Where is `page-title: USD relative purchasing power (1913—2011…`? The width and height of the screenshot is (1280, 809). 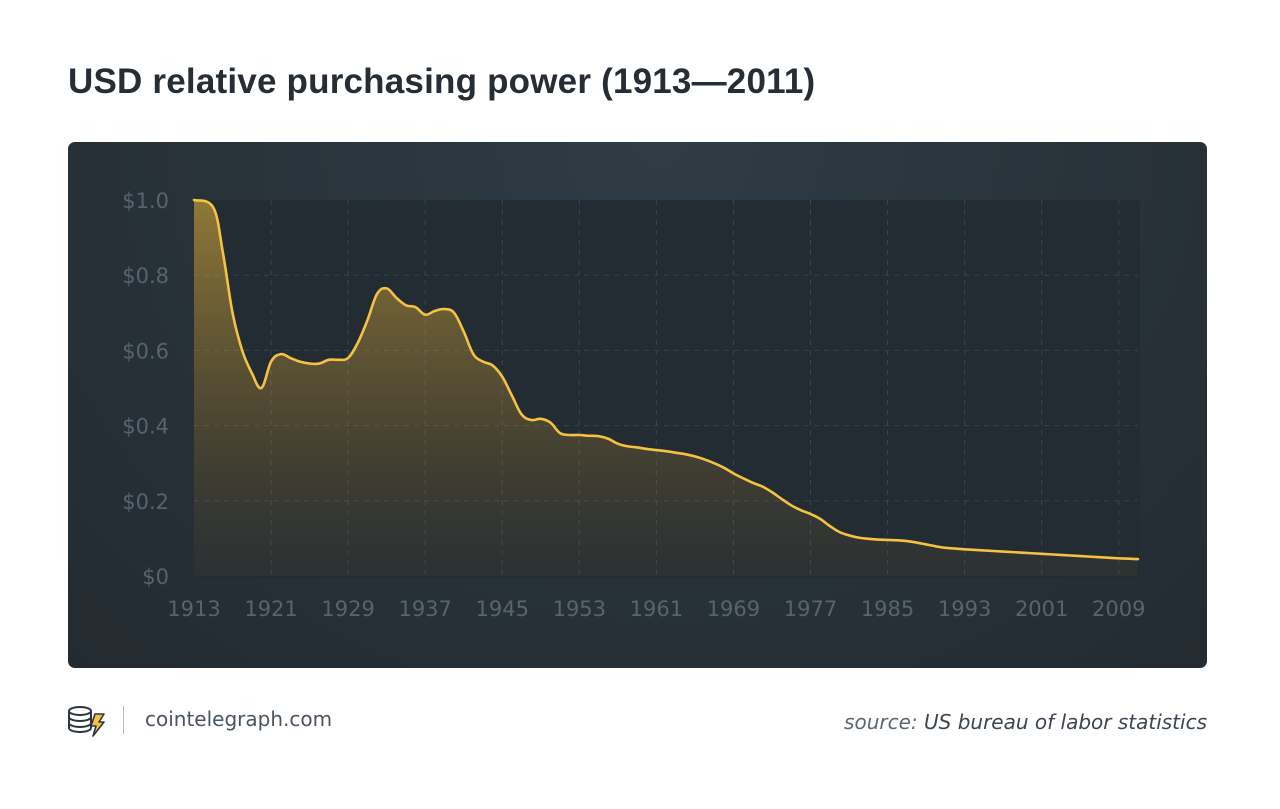 page-title: USD relative purchasing power (1913—2011… is located at coordinates (442, 81).